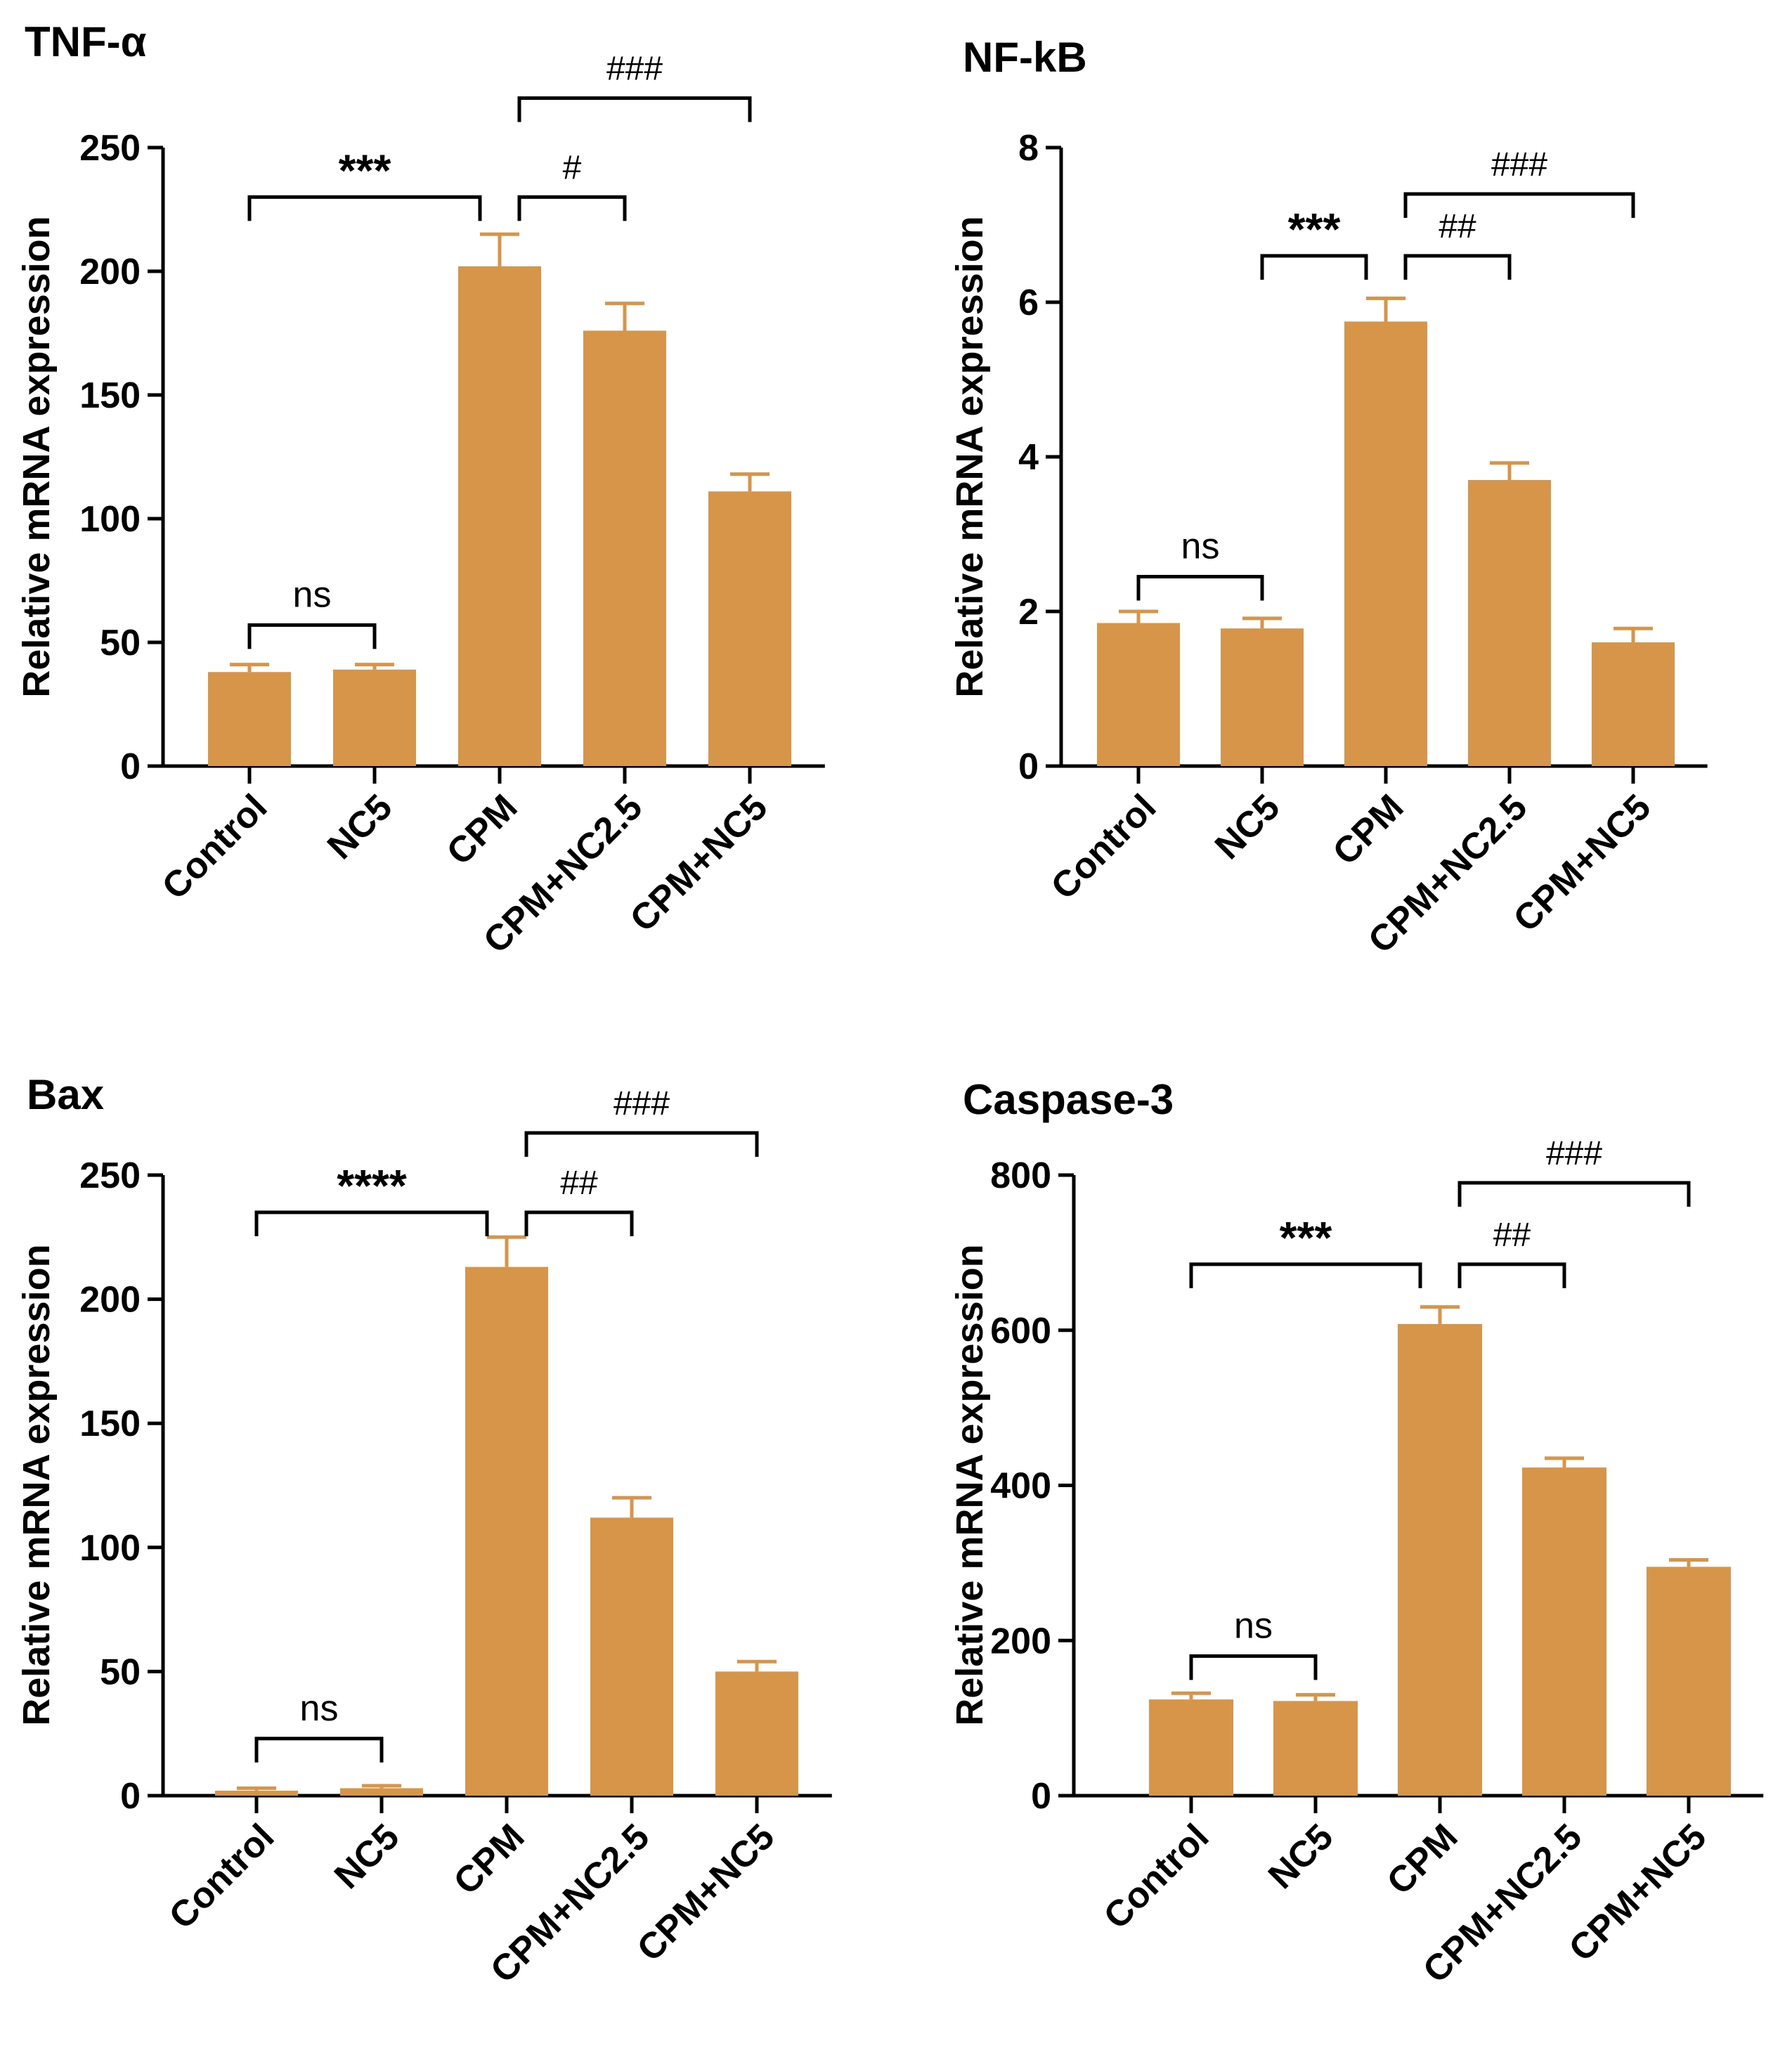 This screenshot has width=1792, height=2055. What do you see at coordinates (1028, 148) in the screenshot?
I see `y-tick-label: 8` at bounding box center [1028, 148].